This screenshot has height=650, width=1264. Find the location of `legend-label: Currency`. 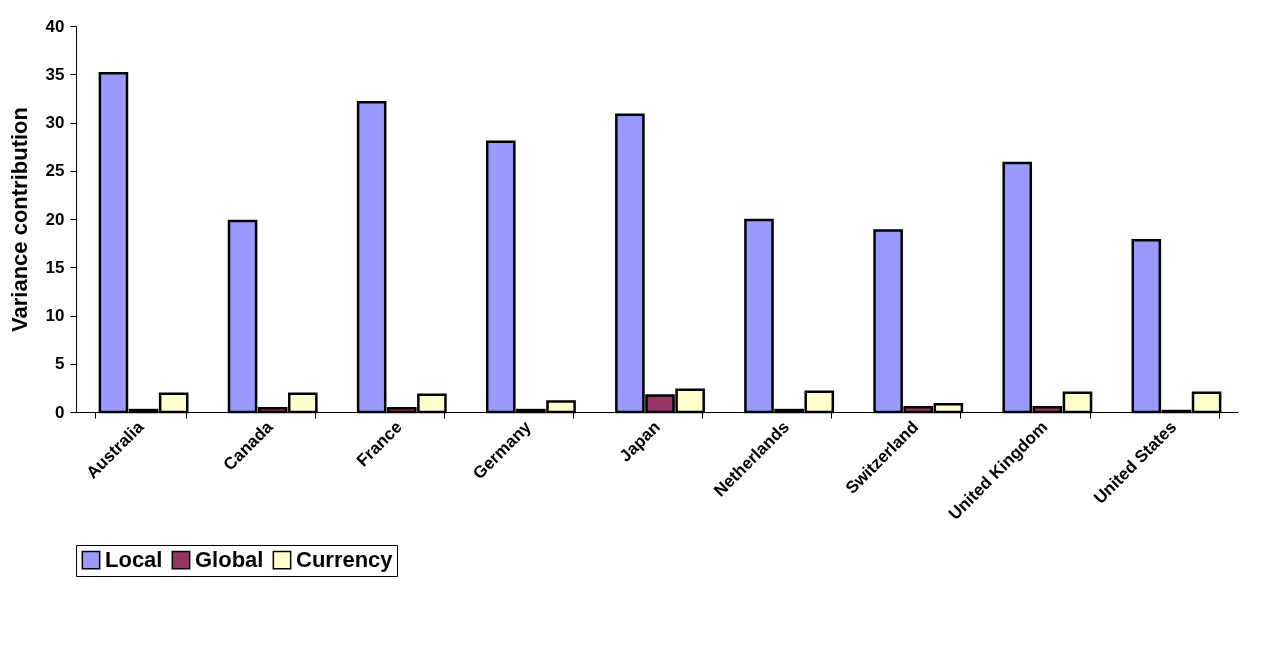

legend-label: Currency is located at coordinates (345, 560).